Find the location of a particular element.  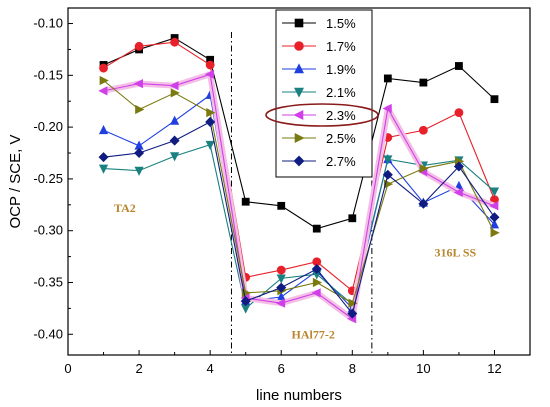

x-tick-label: 2 is located at coordinates (138, 368).